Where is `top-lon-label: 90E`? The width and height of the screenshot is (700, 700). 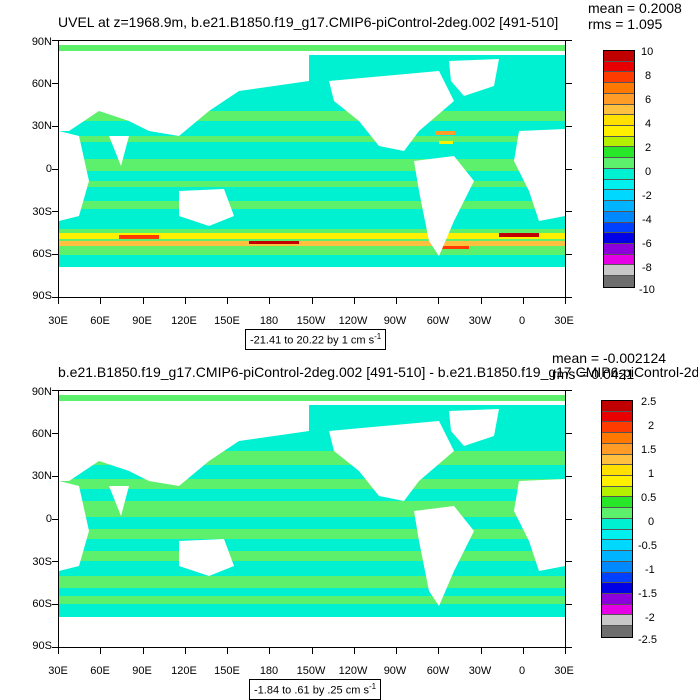 top-lon-label: 90E is located at coordinates (142, 321).